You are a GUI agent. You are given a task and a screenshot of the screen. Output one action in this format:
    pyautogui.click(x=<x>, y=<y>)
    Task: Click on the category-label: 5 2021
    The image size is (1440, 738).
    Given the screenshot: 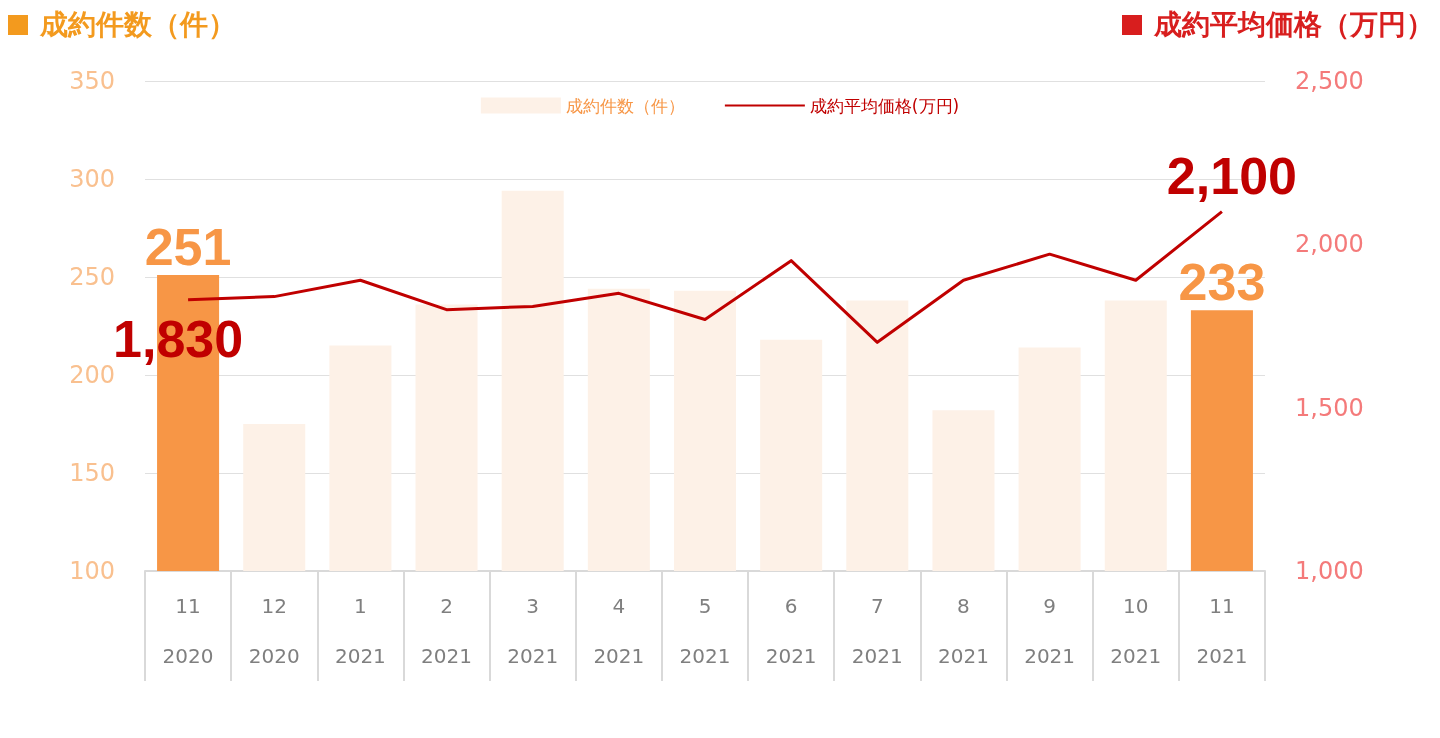 What is the action you would take?
    pyautogui.click(x=705, y=631)
    